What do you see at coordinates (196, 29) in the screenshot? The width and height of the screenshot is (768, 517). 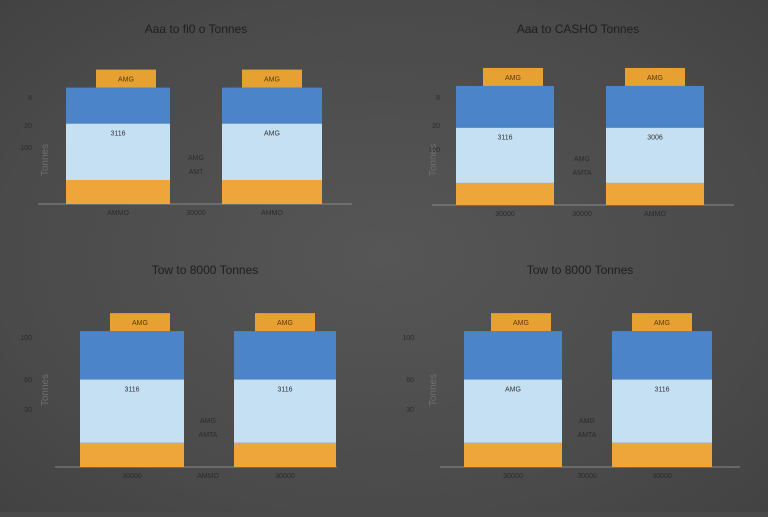 I see `chart-title: Aaa to fi0 o Tonnes` at bounding box center [196, 29].